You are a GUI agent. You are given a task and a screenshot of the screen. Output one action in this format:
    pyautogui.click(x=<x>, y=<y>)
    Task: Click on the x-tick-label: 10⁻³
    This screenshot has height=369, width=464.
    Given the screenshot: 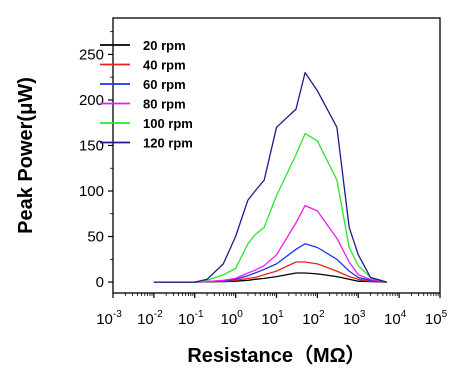 What is the action you would take?
    pyautogui.click(x=109, y=318)
    